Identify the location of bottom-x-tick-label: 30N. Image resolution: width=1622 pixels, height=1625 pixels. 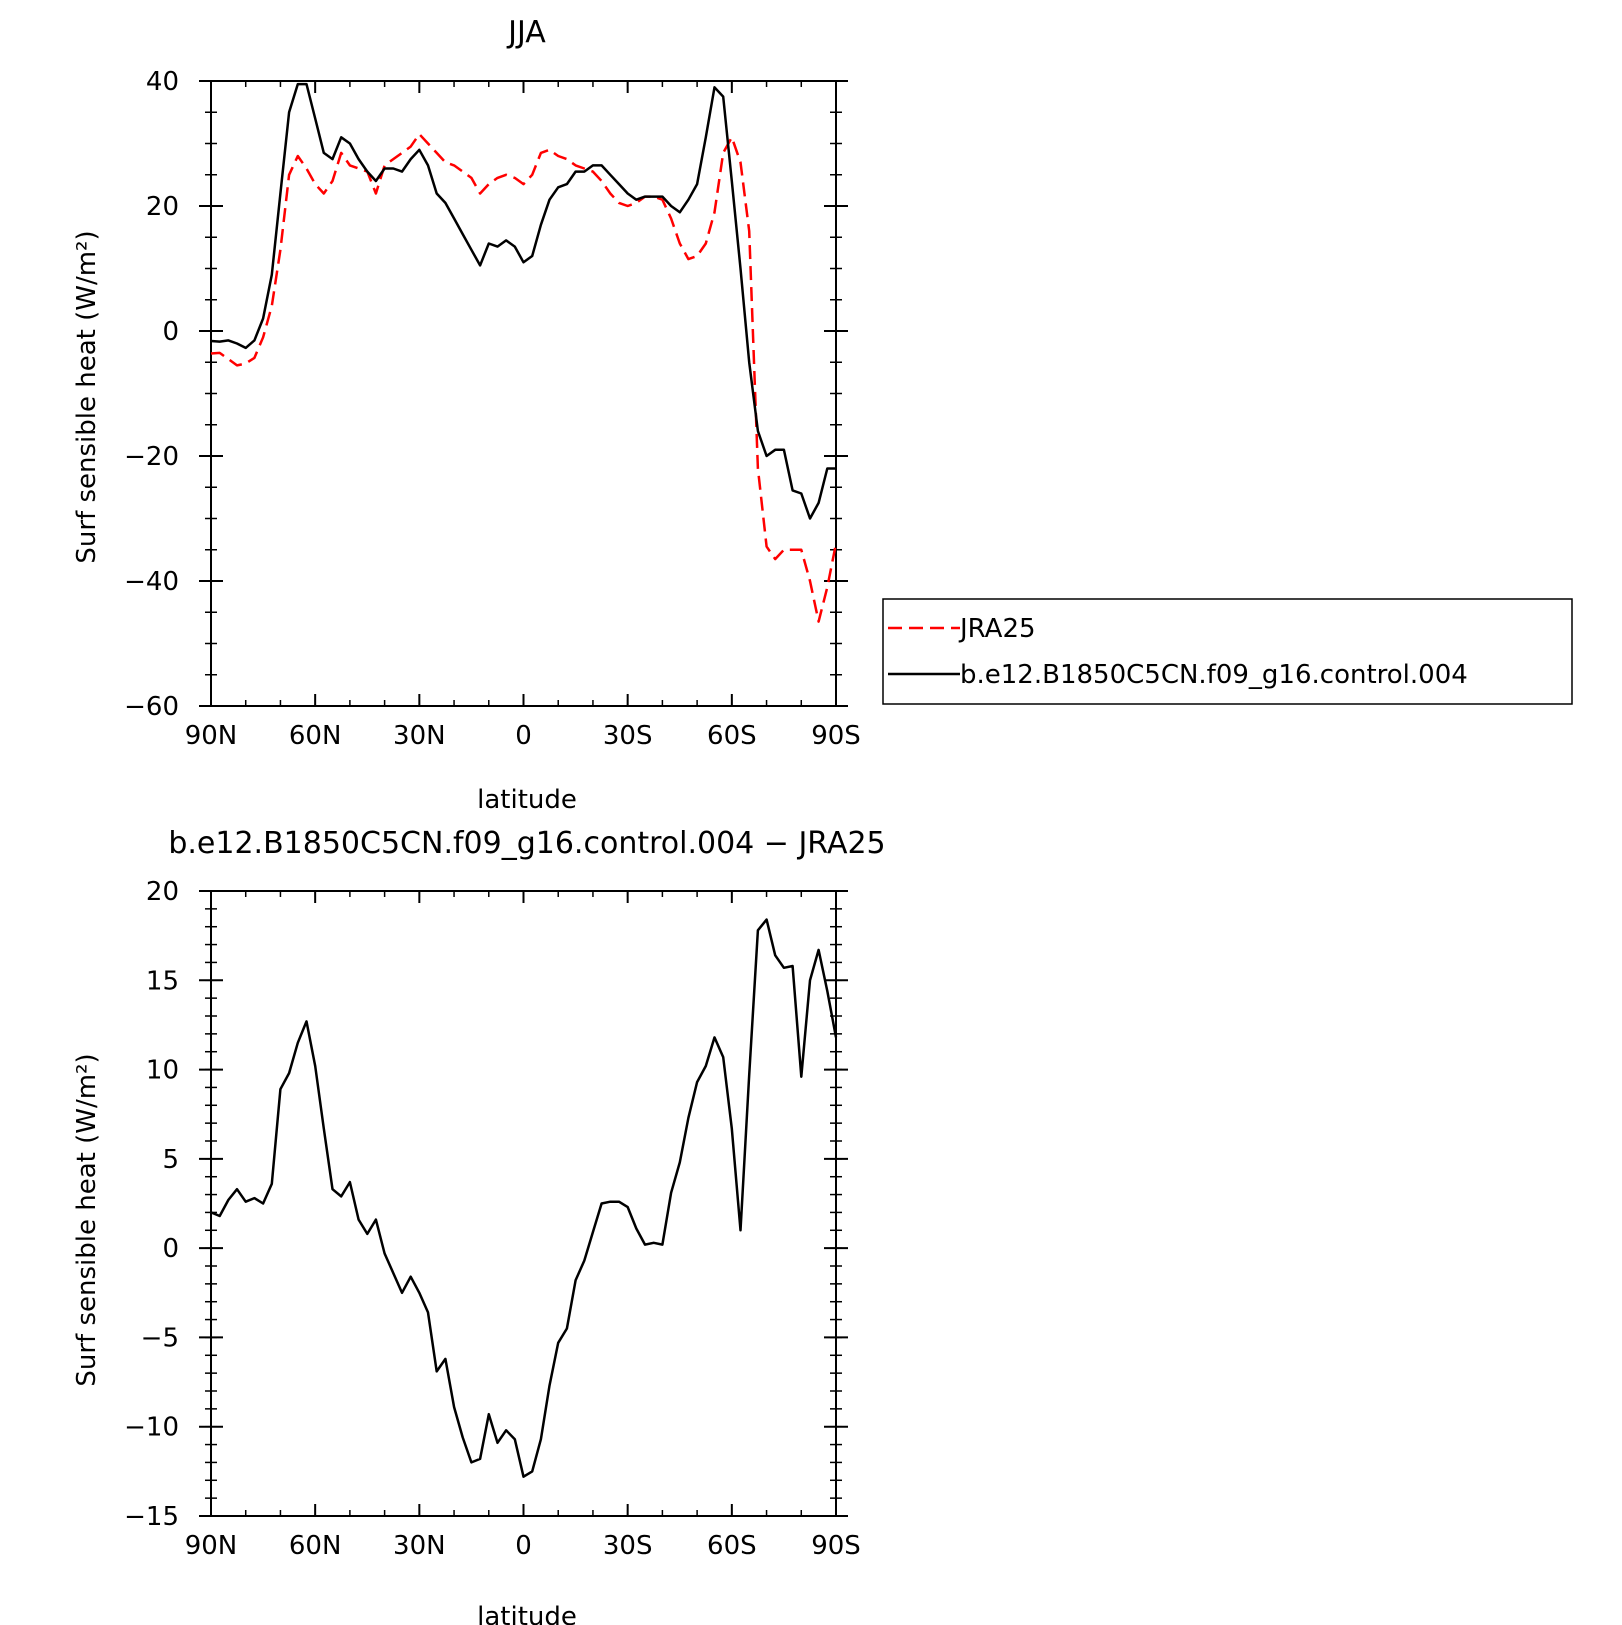
(419, 1546).